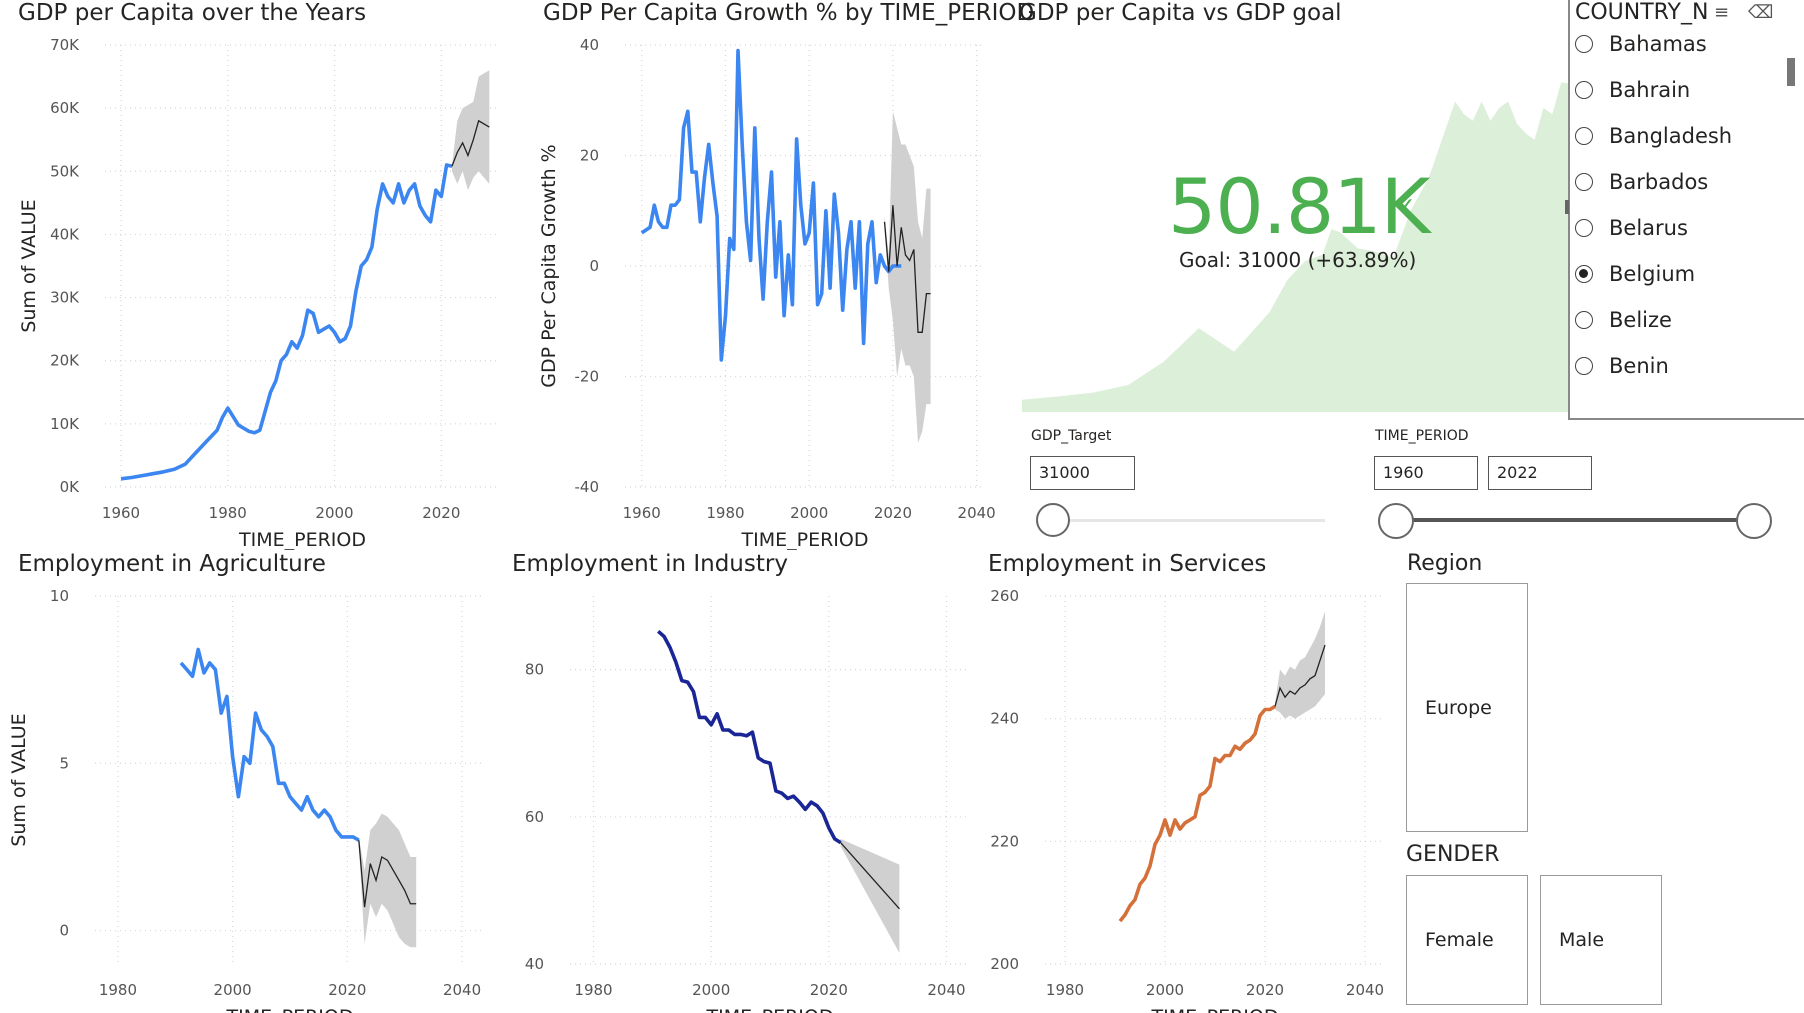 The width and height of the screenshot is (1804, 1013). What do you see at coordinates (1623, 320) in the screenshot?
I see `country-item-belize: Belize` at bounding box center [1623, 320].